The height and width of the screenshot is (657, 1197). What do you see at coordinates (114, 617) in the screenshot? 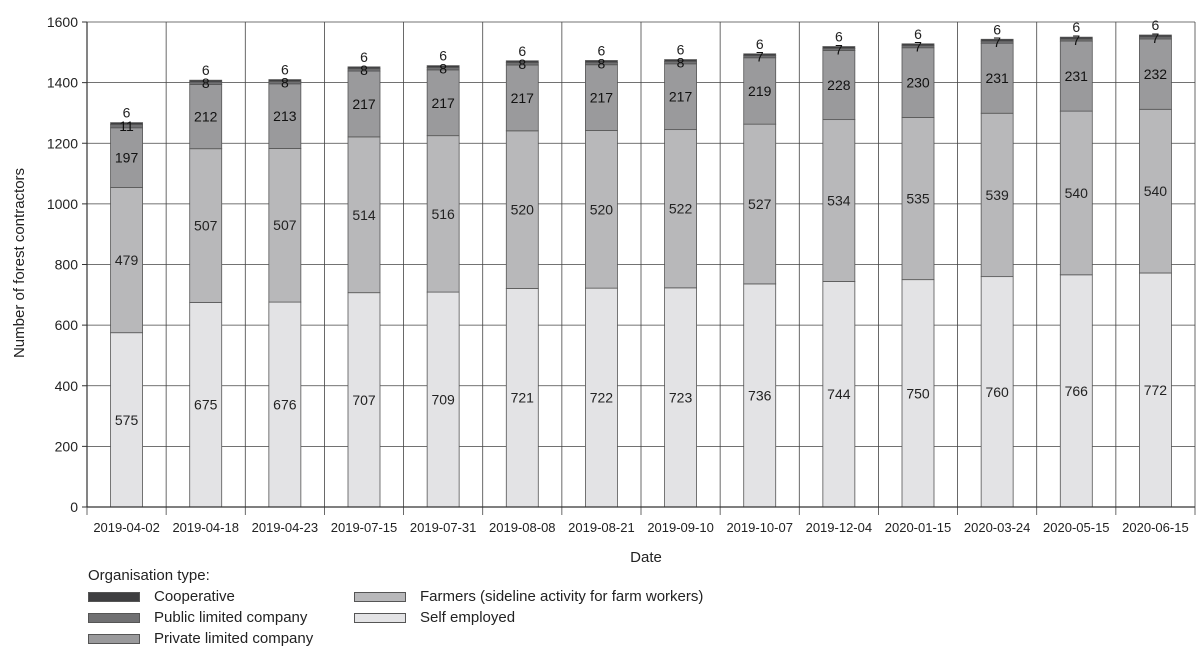
I see `legend-swatch-public-limited-company` at bounding box center [114, 617].